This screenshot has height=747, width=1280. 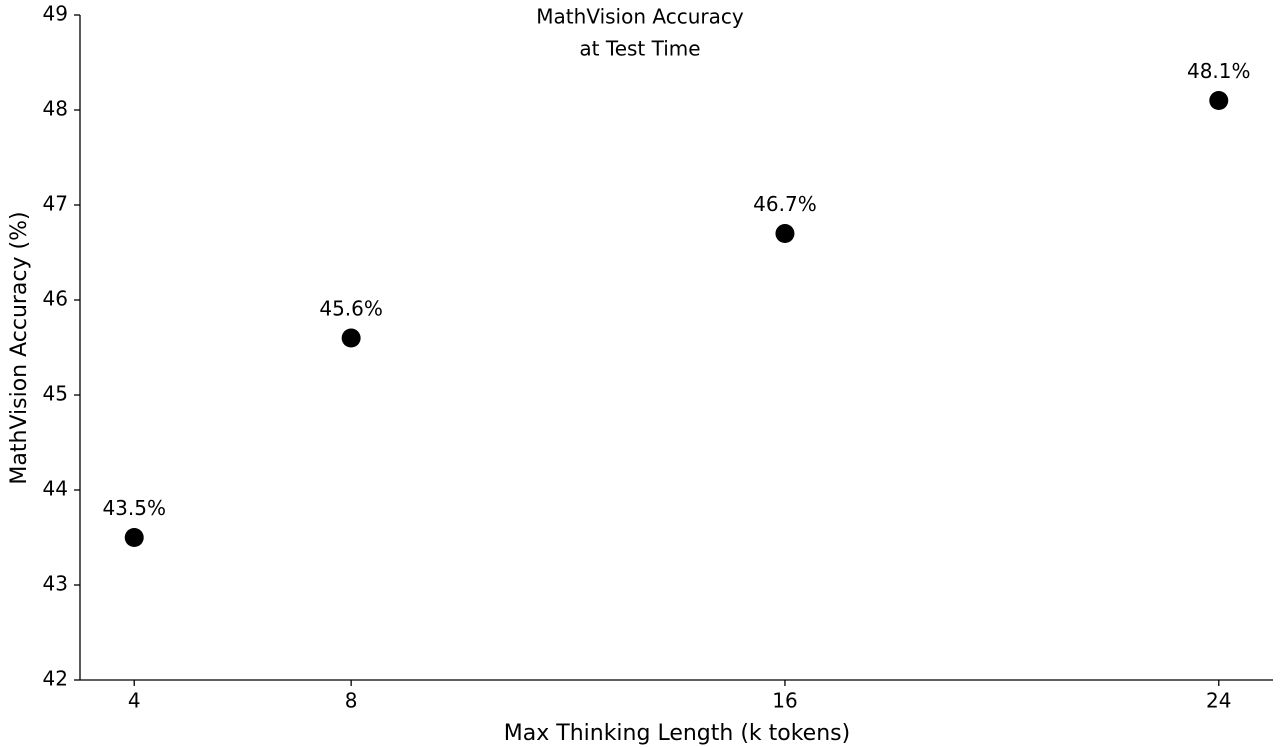 What do you see at coordinates (134, 508) in the screenshot?
I see `value-label: 43.5%` at bounding box center [134, 508].